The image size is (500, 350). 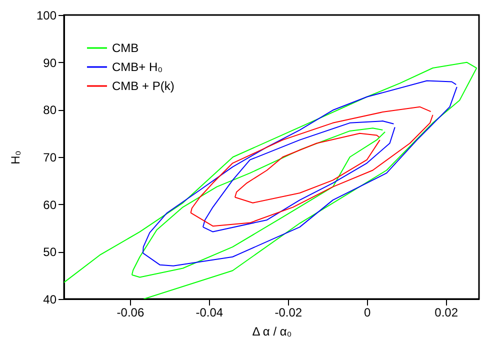 I want to click on y-tick-label: 60, so click(x=50, y=205).